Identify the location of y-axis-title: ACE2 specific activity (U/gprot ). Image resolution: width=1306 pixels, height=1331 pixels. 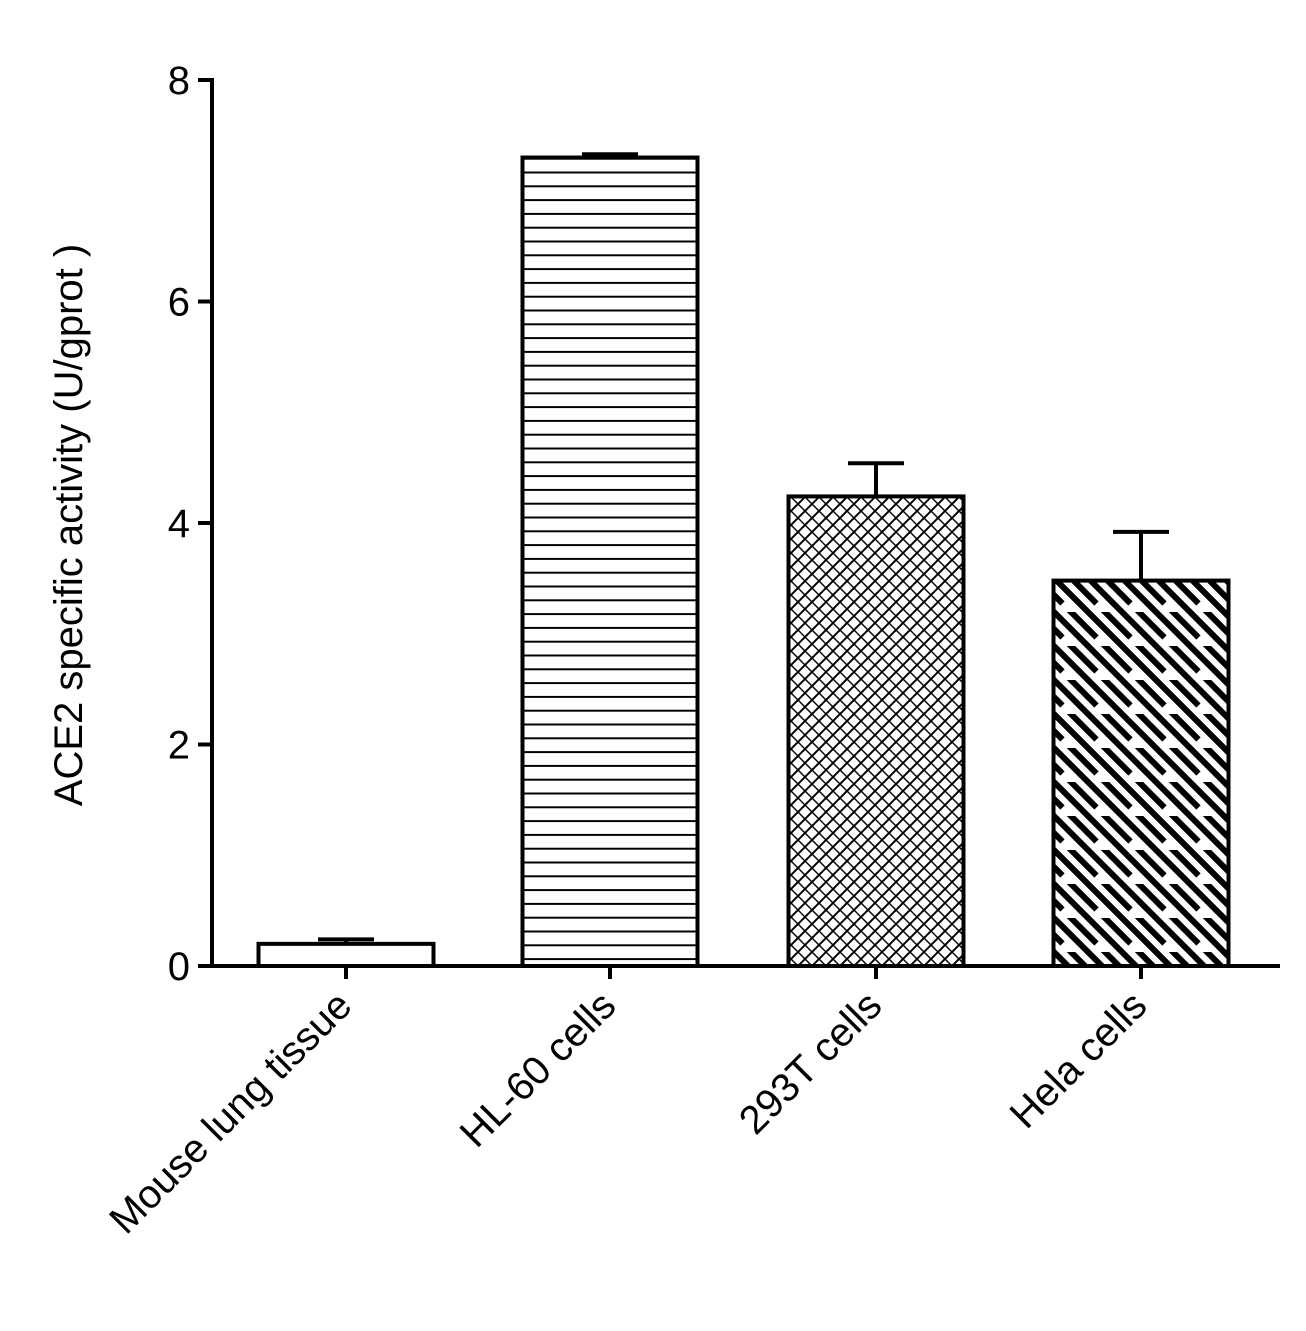
(69, 525).